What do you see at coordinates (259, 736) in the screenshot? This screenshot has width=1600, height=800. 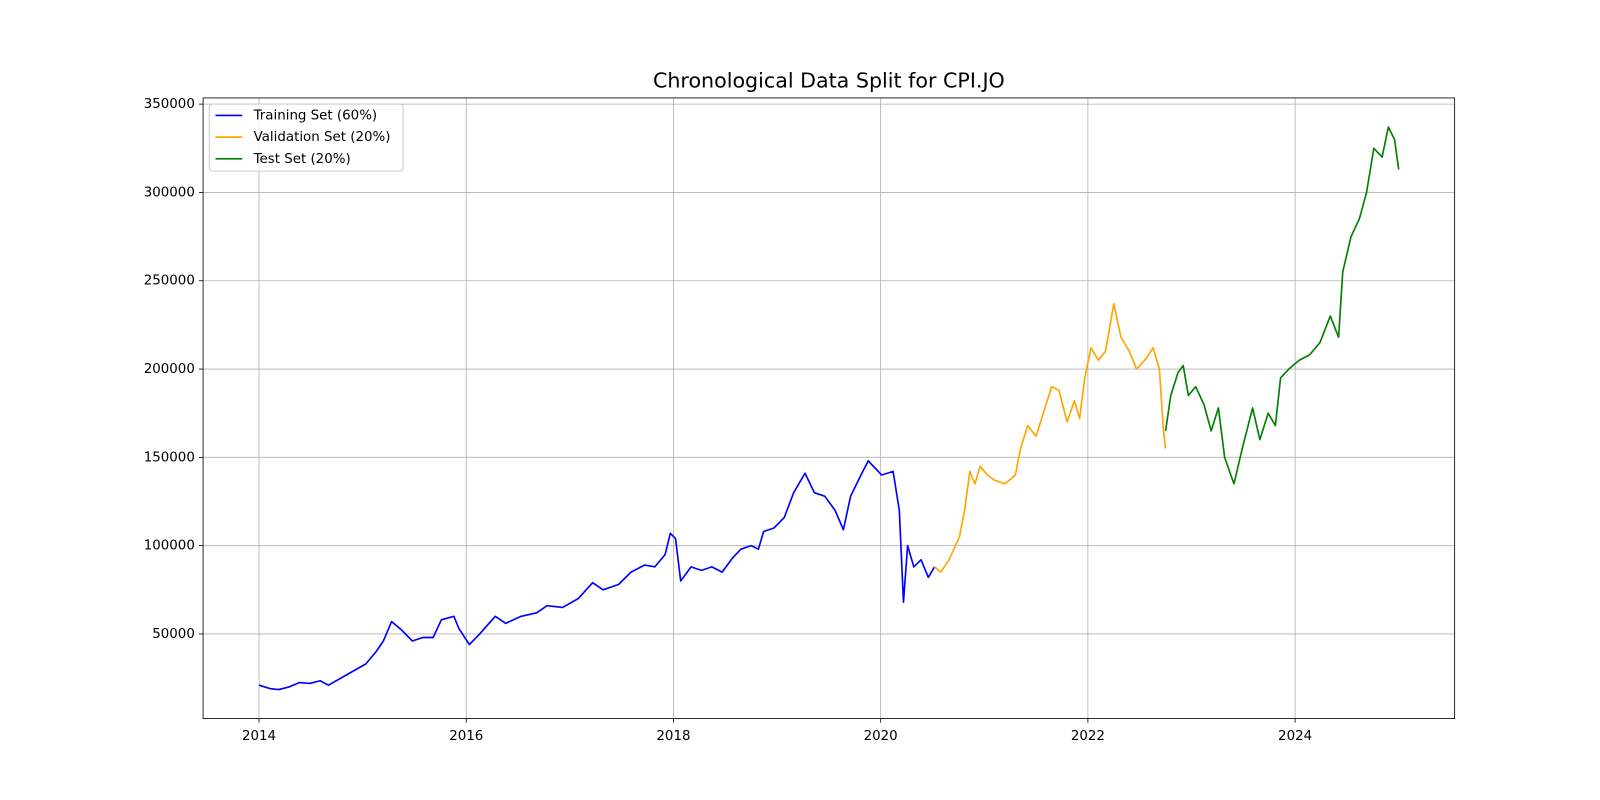 I see `x-tick-label: 2014` at bounding box center [259, 736].